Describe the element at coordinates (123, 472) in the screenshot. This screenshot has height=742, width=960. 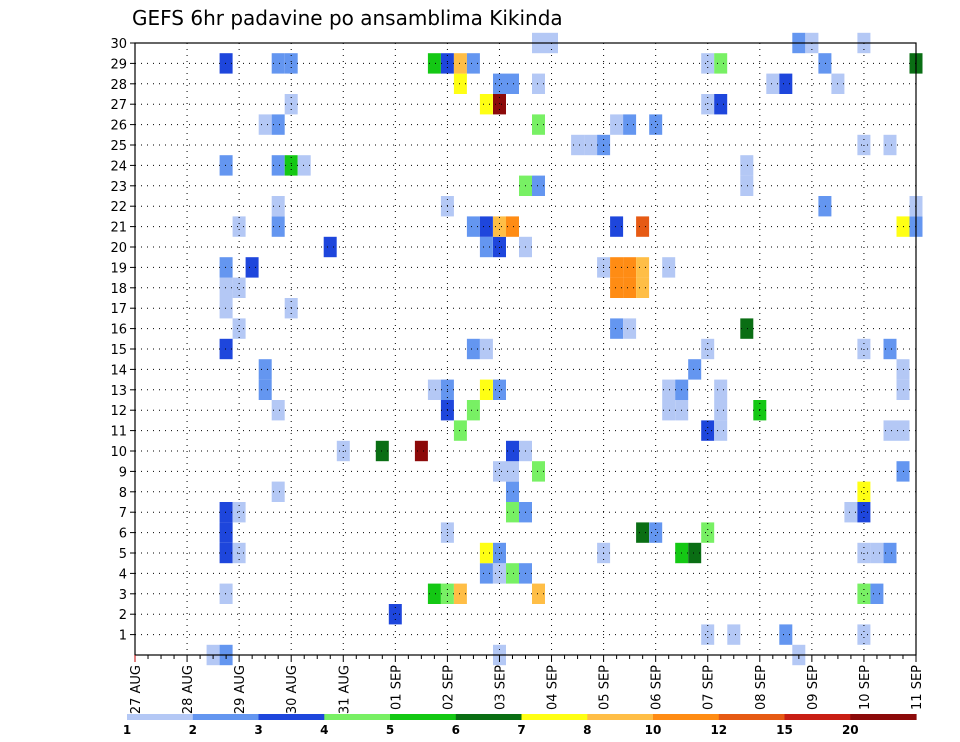
I see `y-tick-label: 9` at that location.